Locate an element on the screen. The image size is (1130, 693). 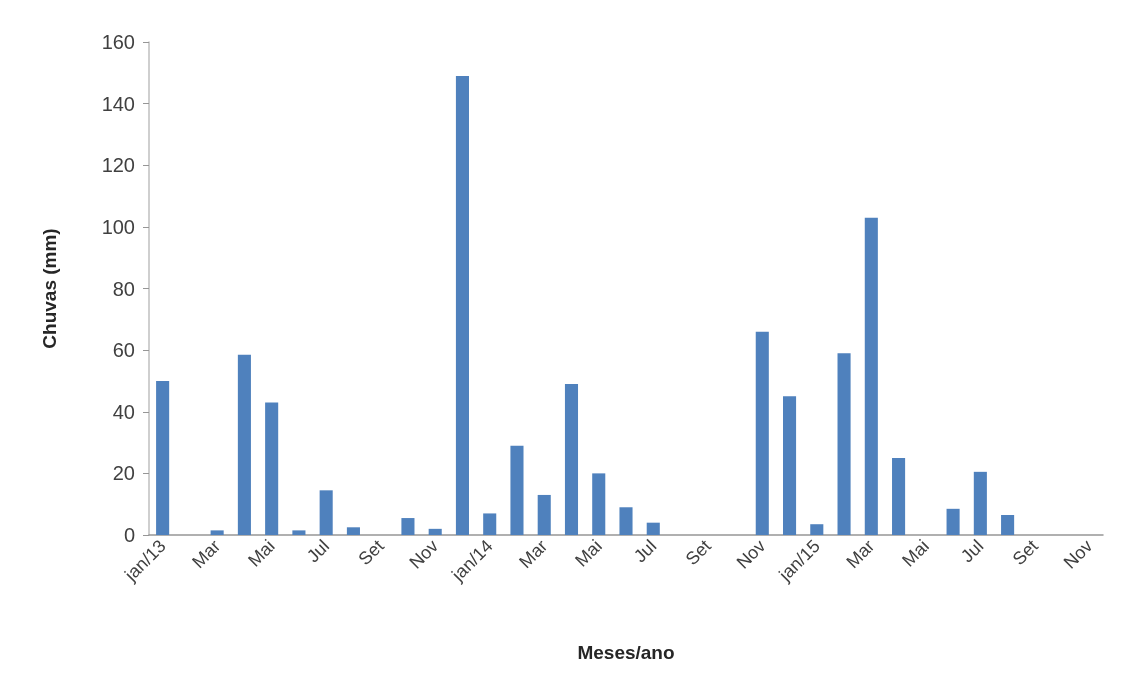
y-tick-label: 20 is located at coordinates (123, 473).